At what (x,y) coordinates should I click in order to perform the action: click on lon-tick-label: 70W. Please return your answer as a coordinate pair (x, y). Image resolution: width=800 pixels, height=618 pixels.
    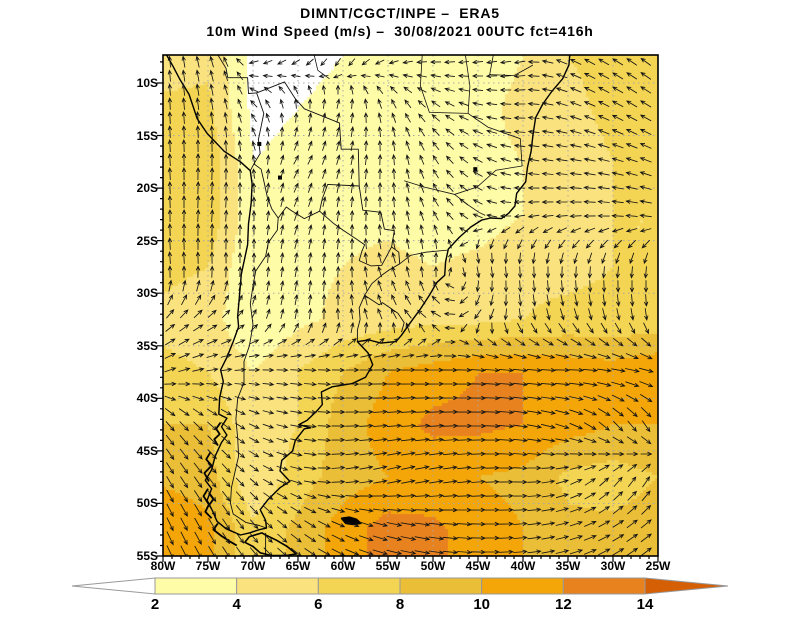
    Looking at the image, I should click on (253, 566).